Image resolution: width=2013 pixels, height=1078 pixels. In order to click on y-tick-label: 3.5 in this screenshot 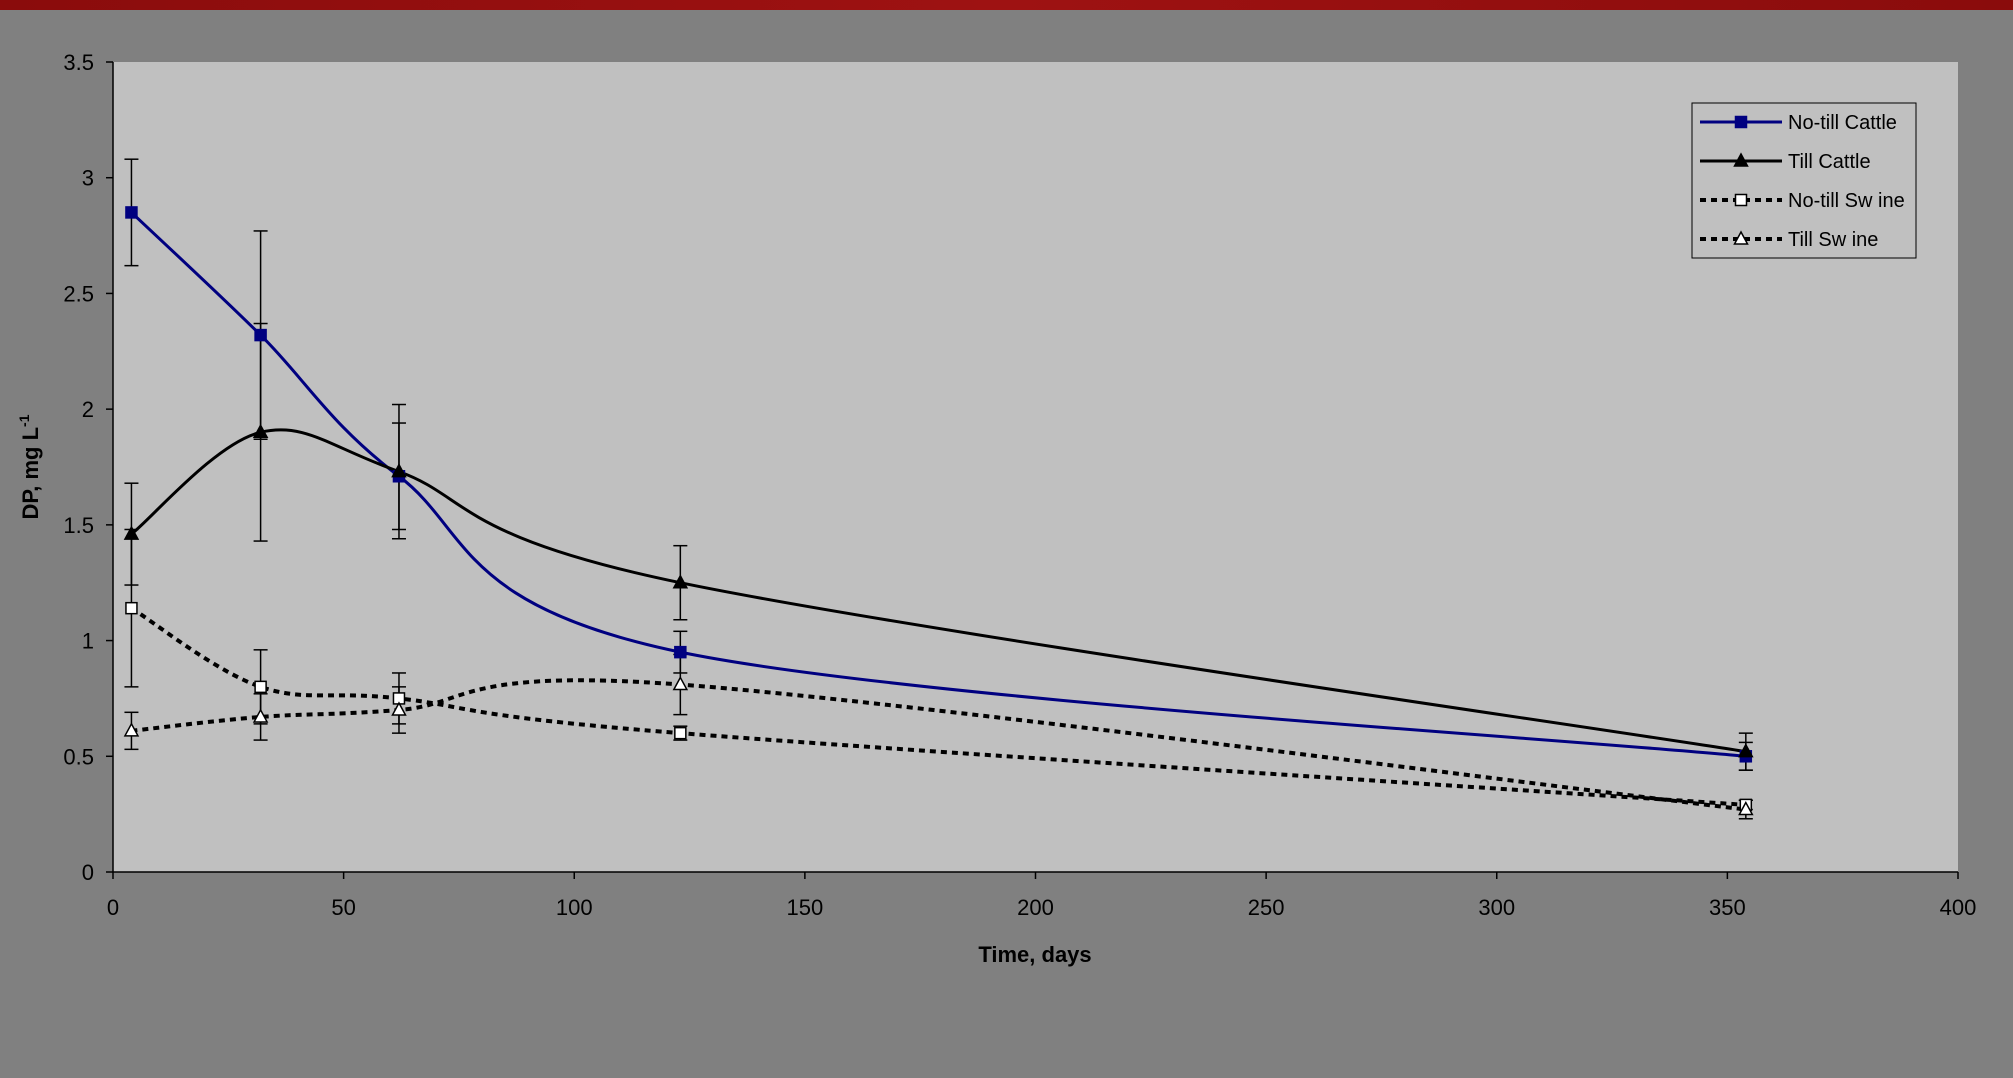, I will do `click(78, 62)`.